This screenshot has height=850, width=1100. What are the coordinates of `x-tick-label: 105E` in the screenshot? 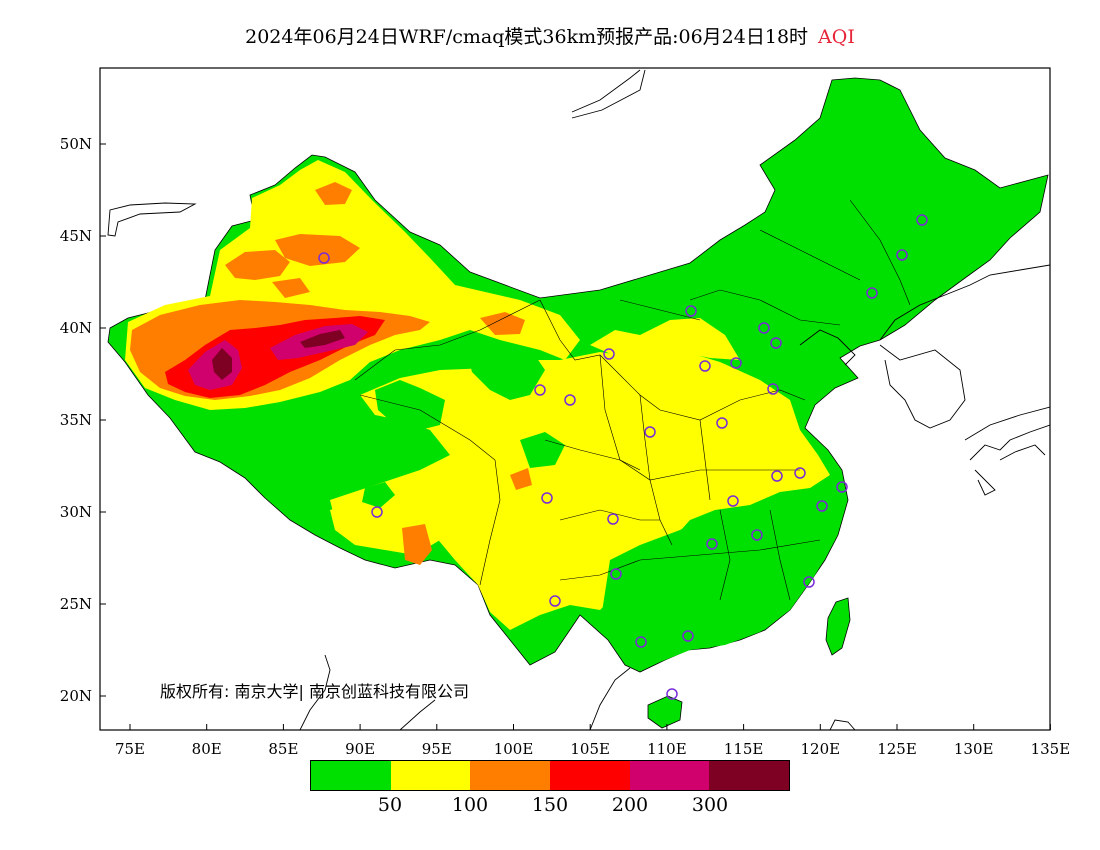 It's located at (590, 749).